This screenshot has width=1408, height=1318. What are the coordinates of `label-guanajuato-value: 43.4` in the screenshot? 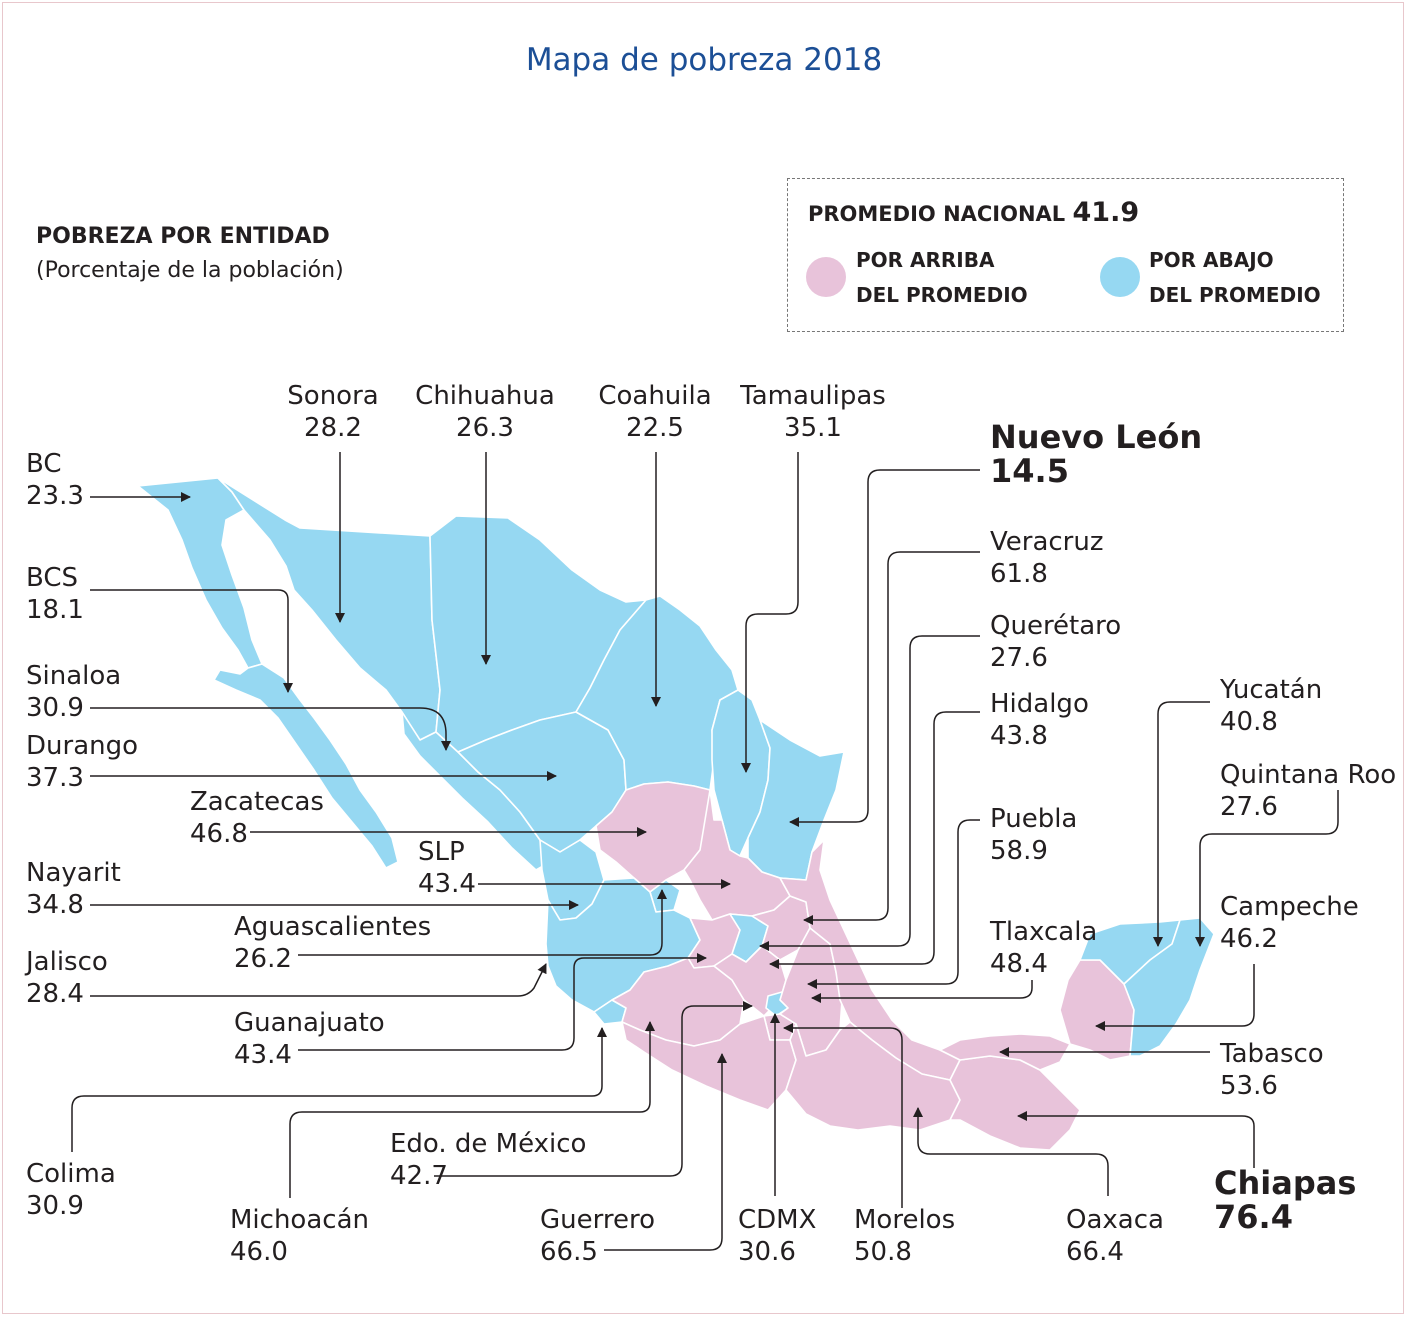 It's located at (263, 1055).